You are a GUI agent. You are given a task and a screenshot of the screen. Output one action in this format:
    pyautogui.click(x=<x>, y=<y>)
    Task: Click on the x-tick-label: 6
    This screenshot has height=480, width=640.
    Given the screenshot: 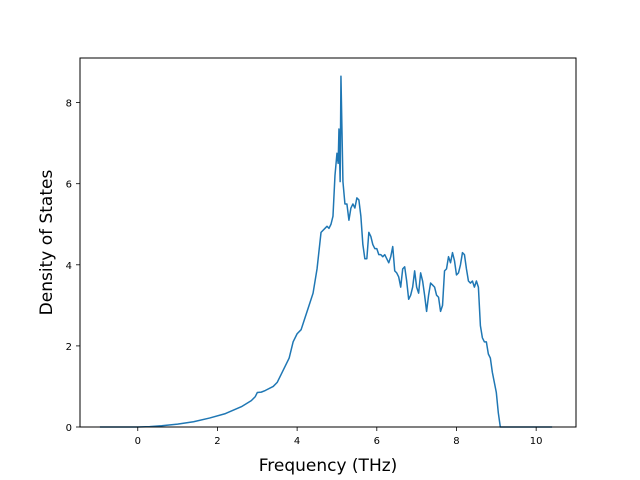 What is the action you would take?
    pyautogui.click(x=377, y=441)
    